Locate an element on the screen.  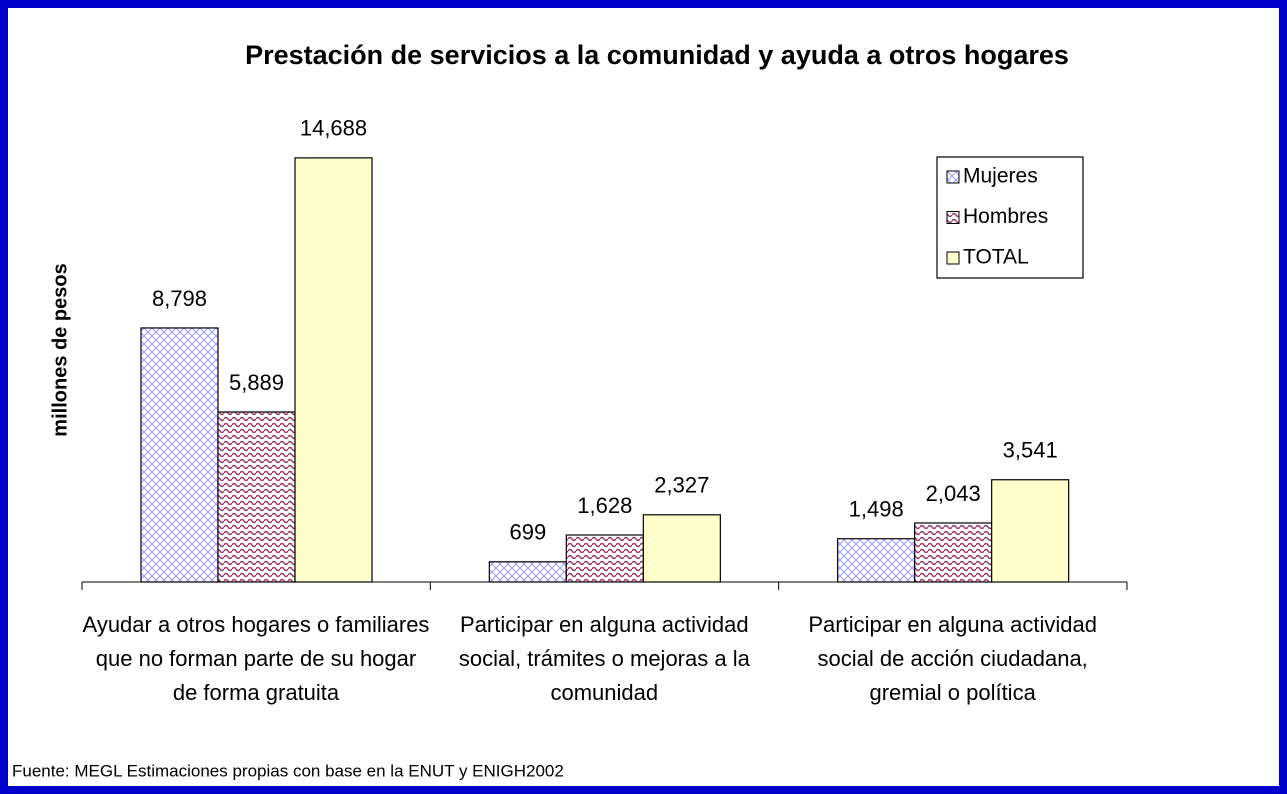
value-label: 2,043 is located at coordinates (953, 493).